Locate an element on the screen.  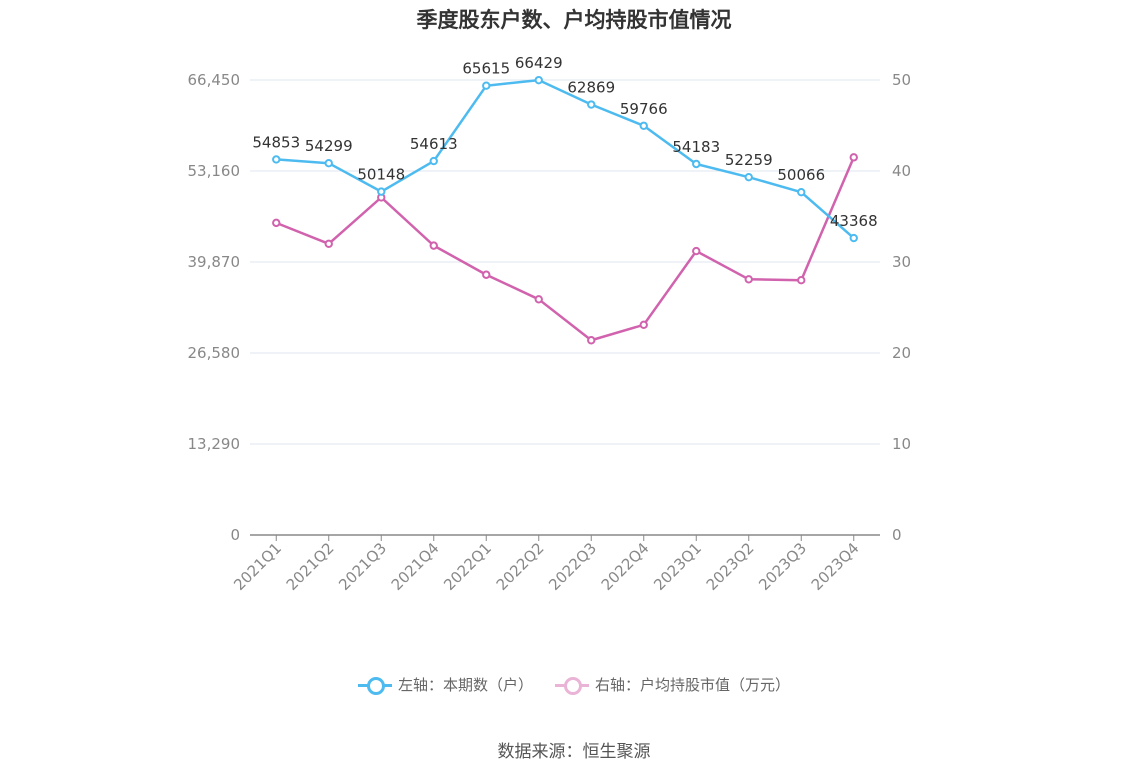
data-label: 66429 is located at coordinates (539, 63).